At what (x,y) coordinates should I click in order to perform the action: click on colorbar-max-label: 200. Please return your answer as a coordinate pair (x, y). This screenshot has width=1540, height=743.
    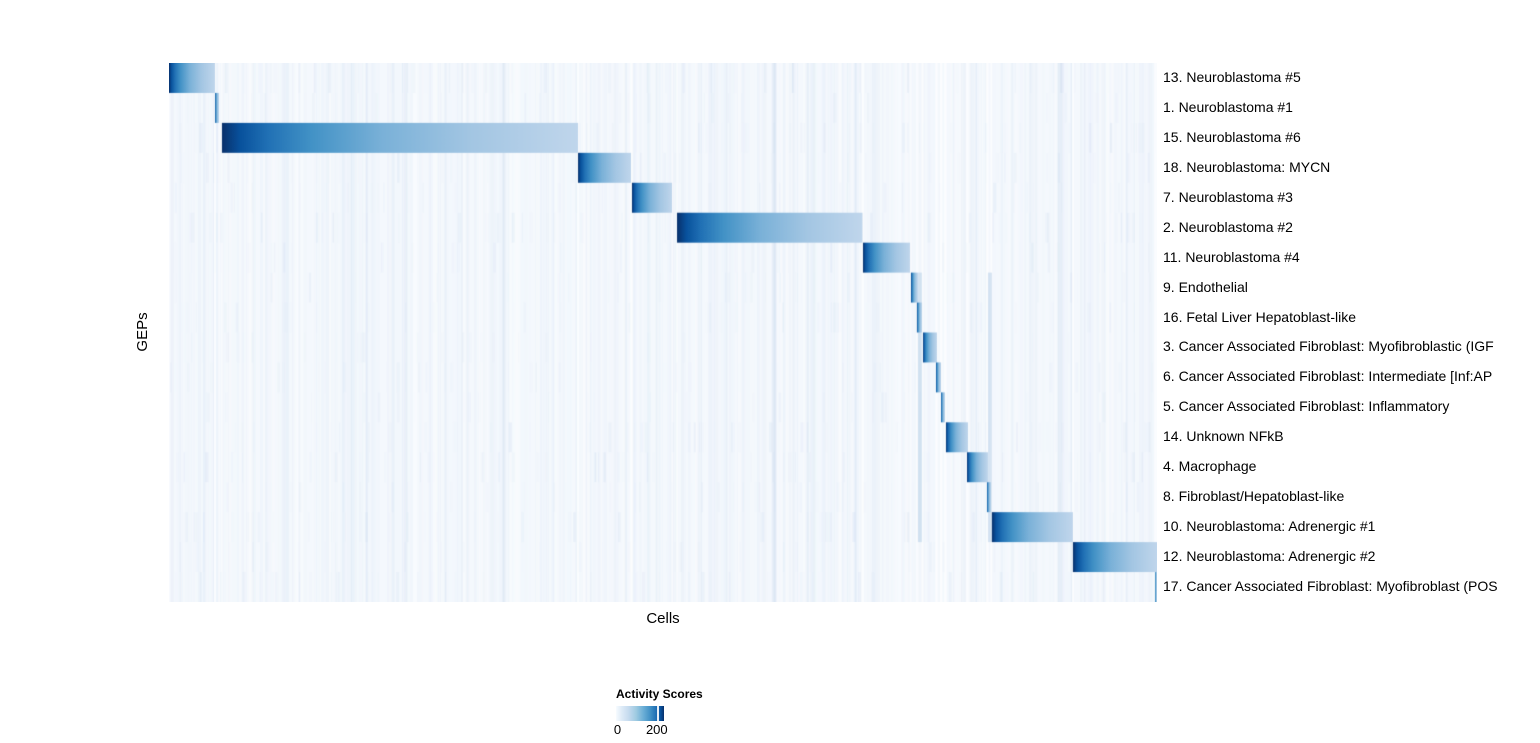
    Looking at the image, I should click on (656, 729).